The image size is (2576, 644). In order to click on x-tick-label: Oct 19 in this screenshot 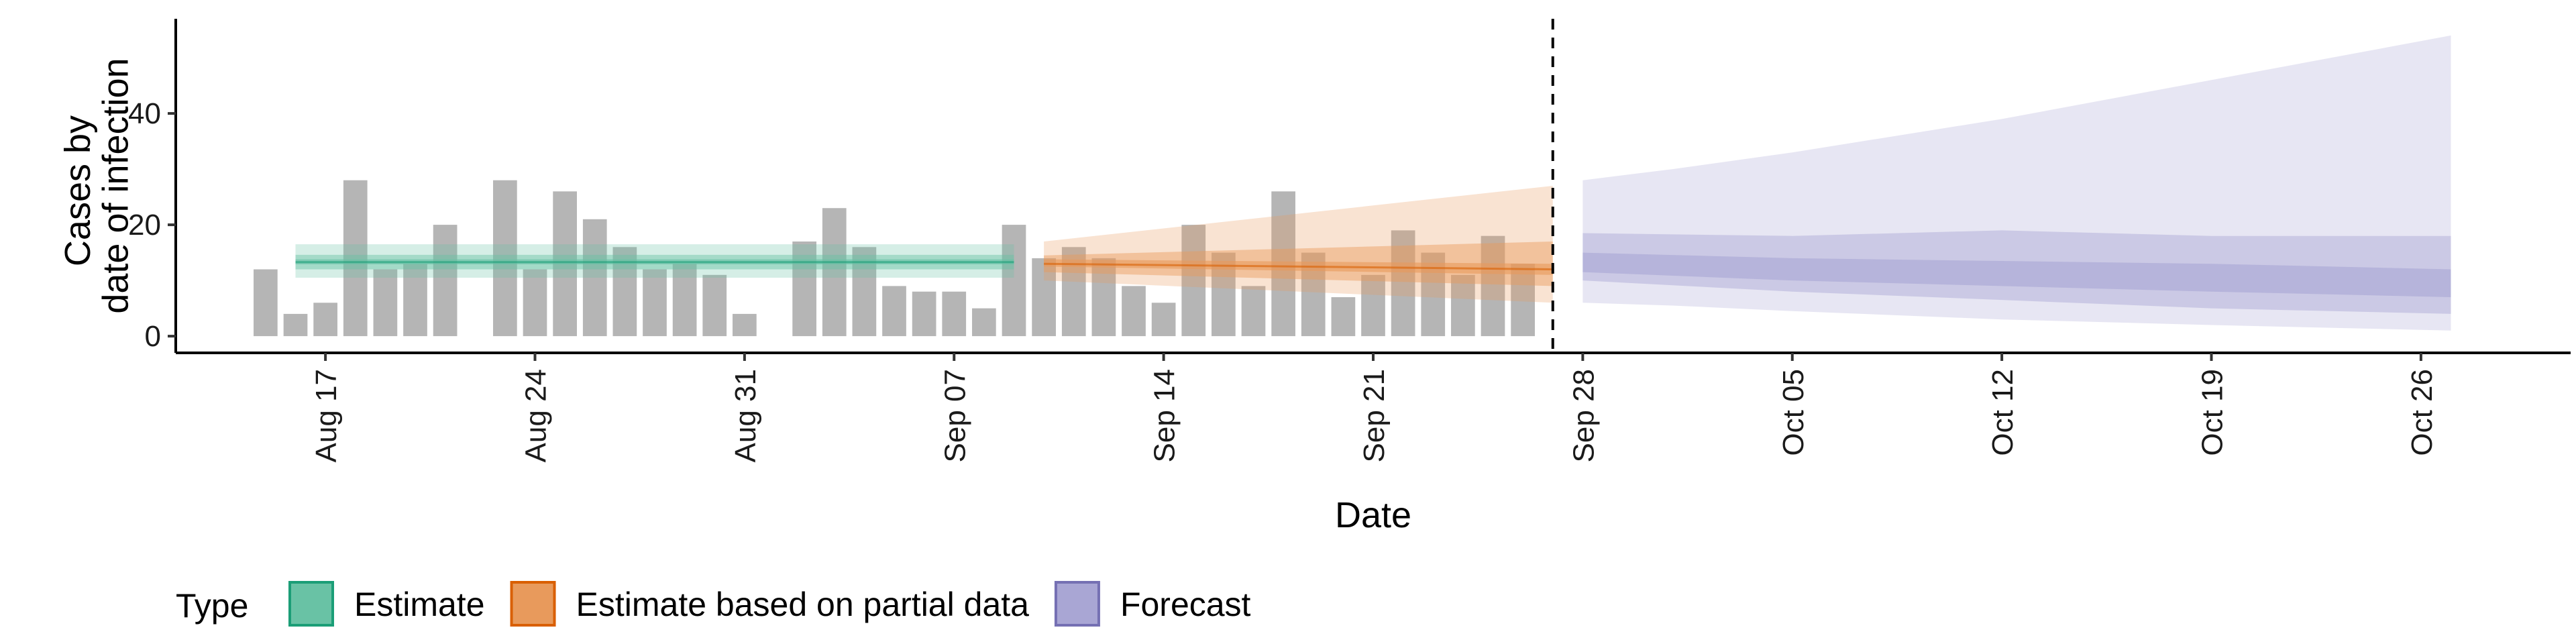, I will do `click(2212, 412)`.